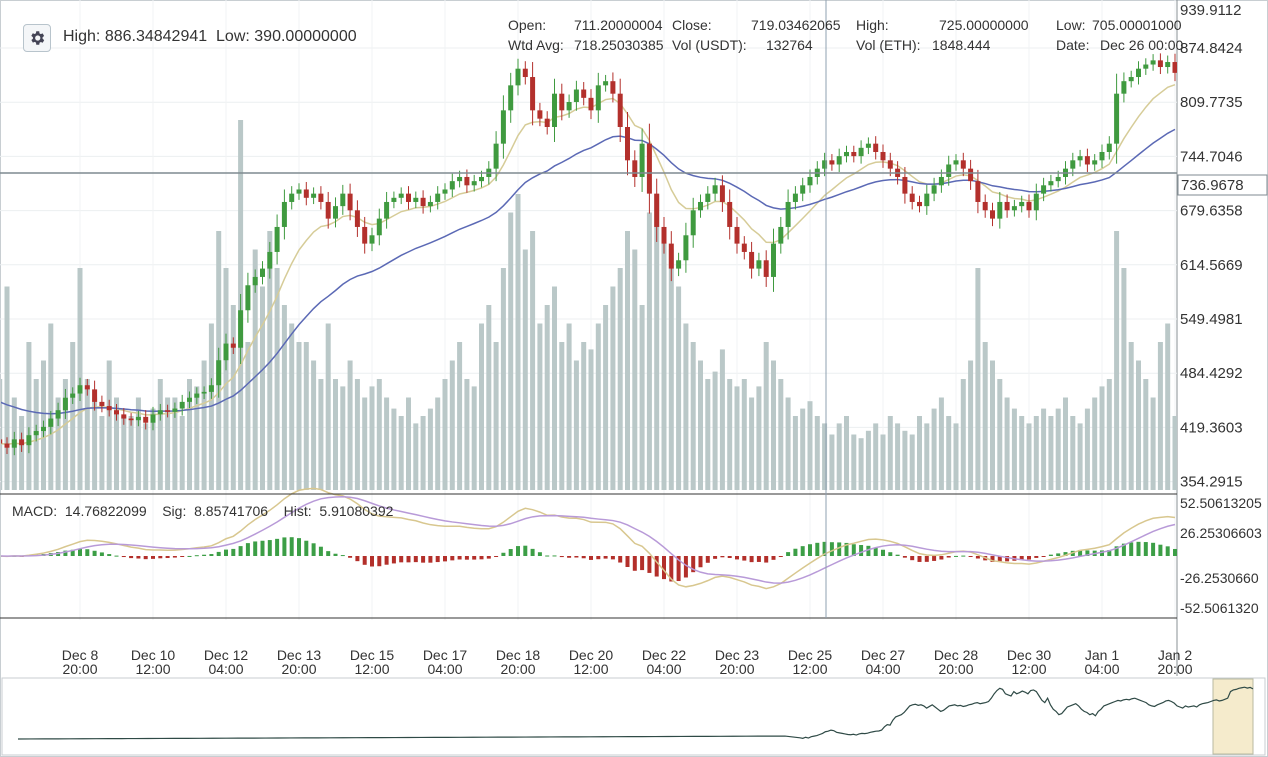  Describe the element at coordinates (371, 669) in the screenshot. I see `x-tick-time: 12:00` at that location.